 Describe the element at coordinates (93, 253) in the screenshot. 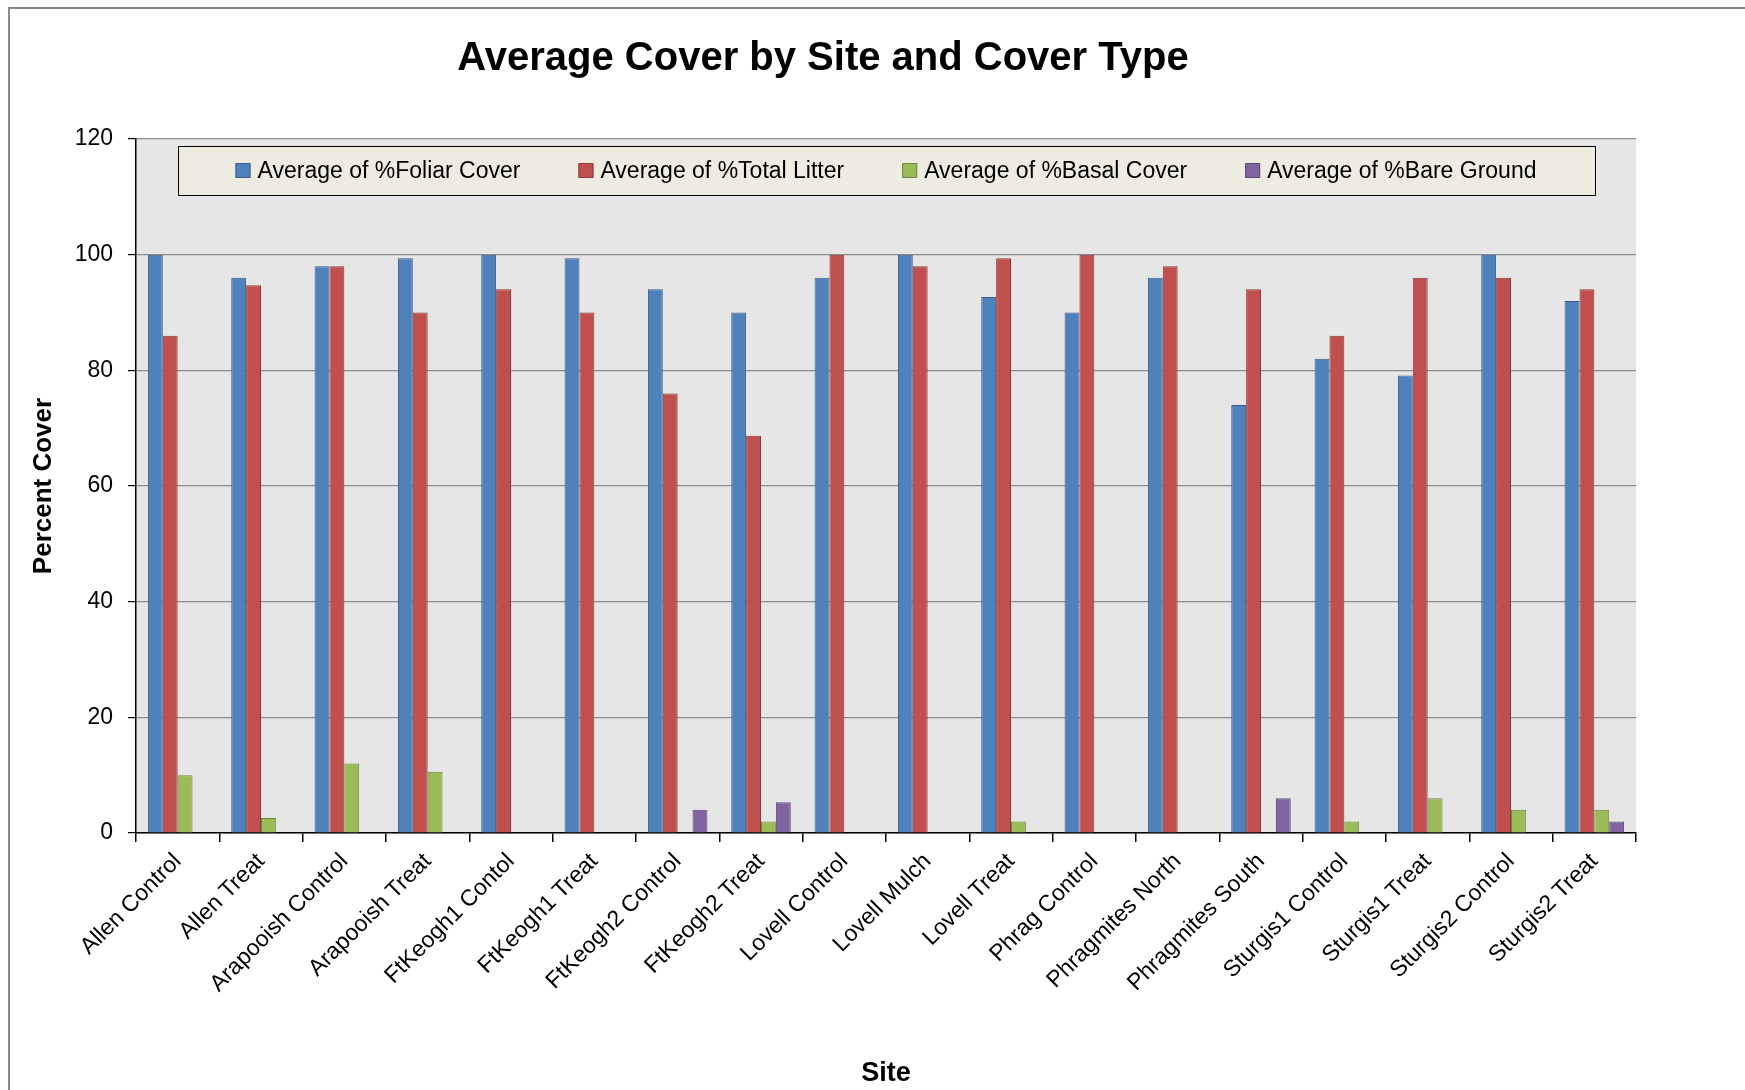

I see `y-tick-label: 100` at that location.